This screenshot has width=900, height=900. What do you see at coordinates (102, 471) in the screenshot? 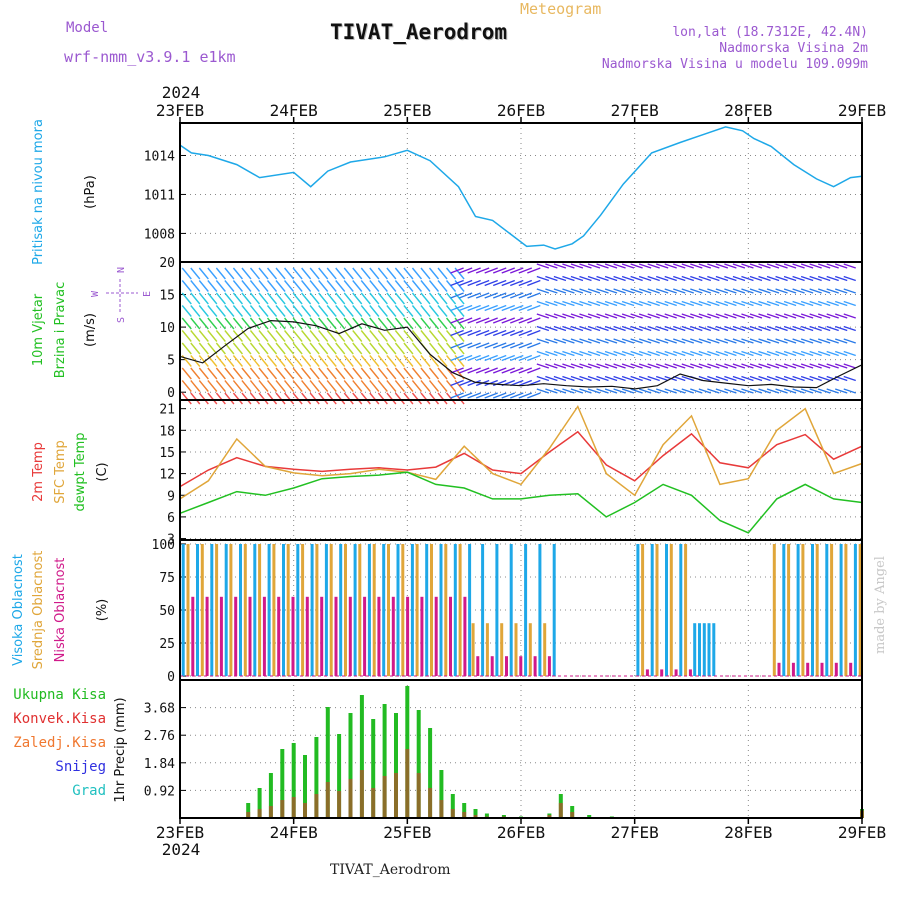
I see `temp-unit: (C)` at bounding box center [102, 471].